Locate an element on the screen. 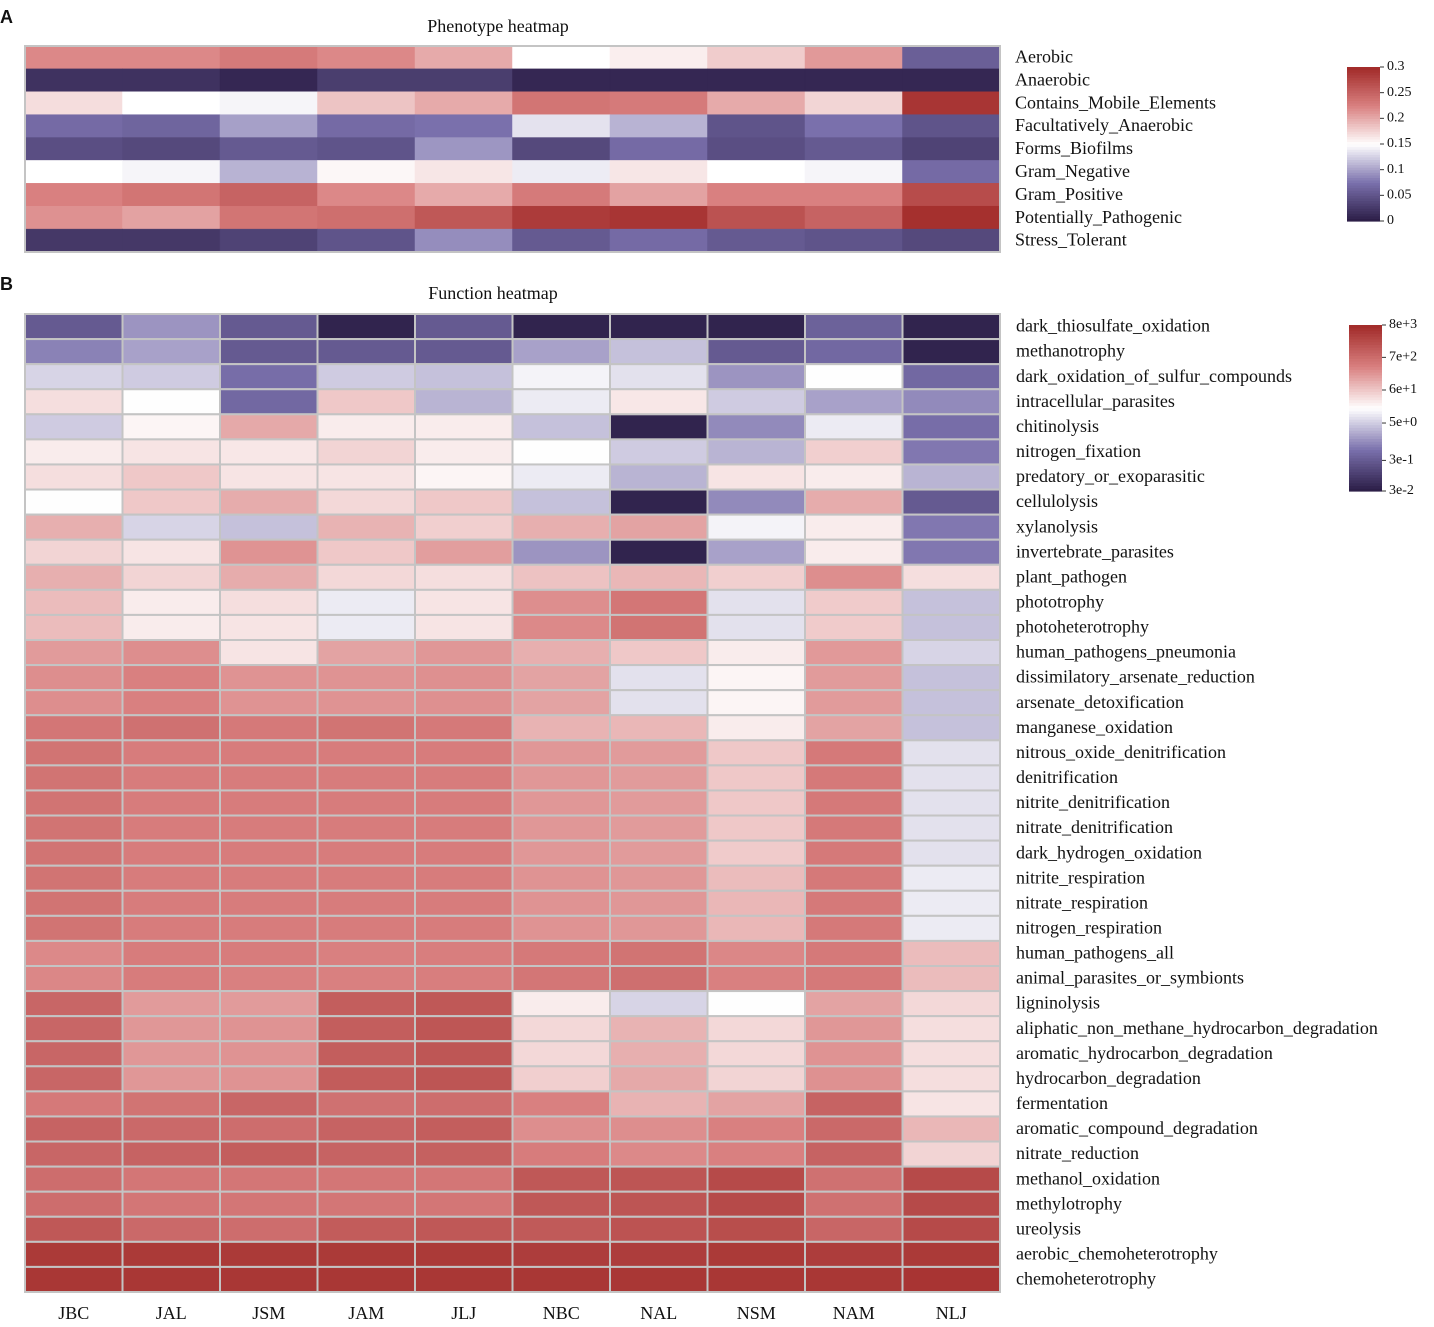 The image size is (1434, 1327). column-label: NAM is located at coordinates (854, 1313).